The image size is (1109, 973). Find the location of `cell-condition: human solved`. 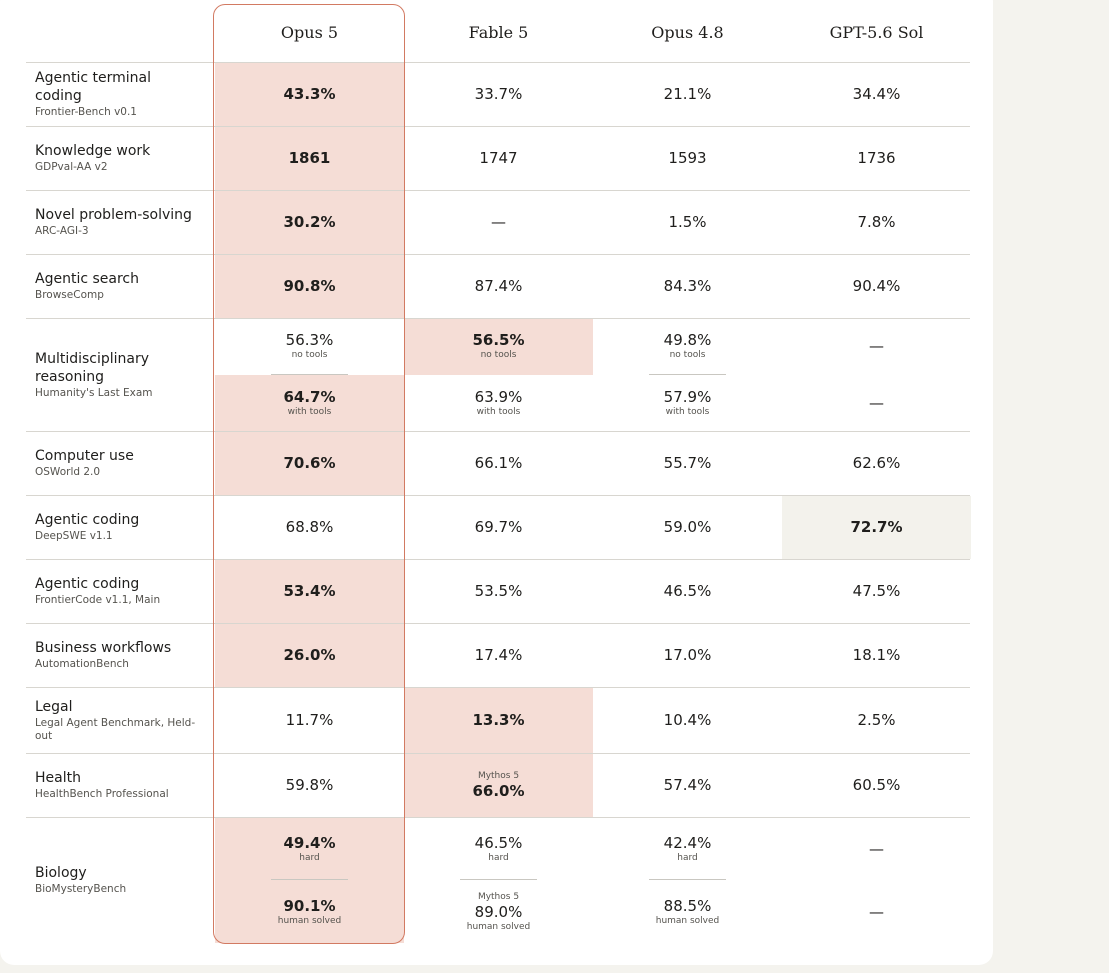

cell-condition: human solved is located at coordinates (309, 920).